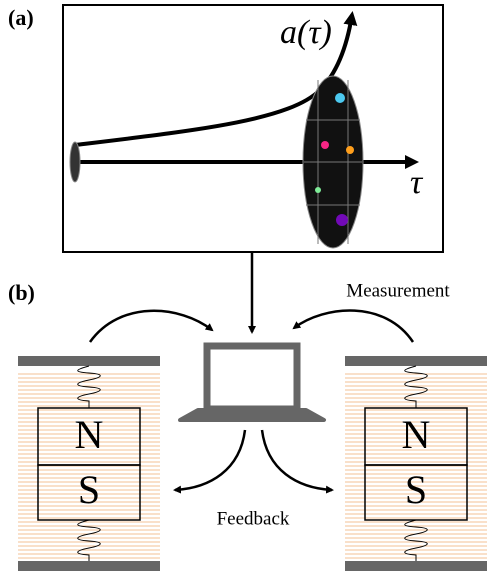 The image size is (487, 571). Describe the element at coordinates (216, 79) in the screenshot. I see `scale-factor-curve` at that location.